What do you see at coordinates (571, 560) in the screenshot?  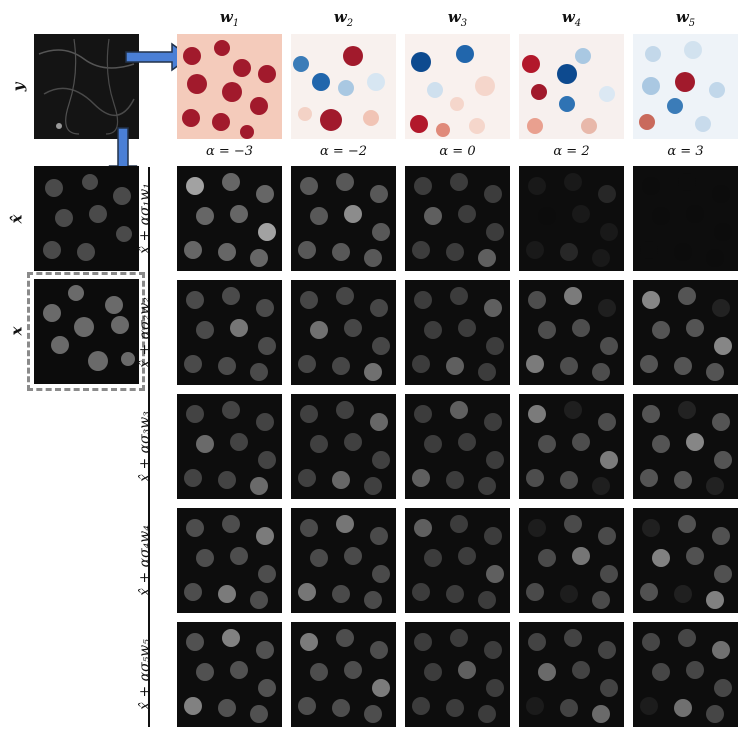 I see `tile-r4-c4` at bounding box center [571, 560].